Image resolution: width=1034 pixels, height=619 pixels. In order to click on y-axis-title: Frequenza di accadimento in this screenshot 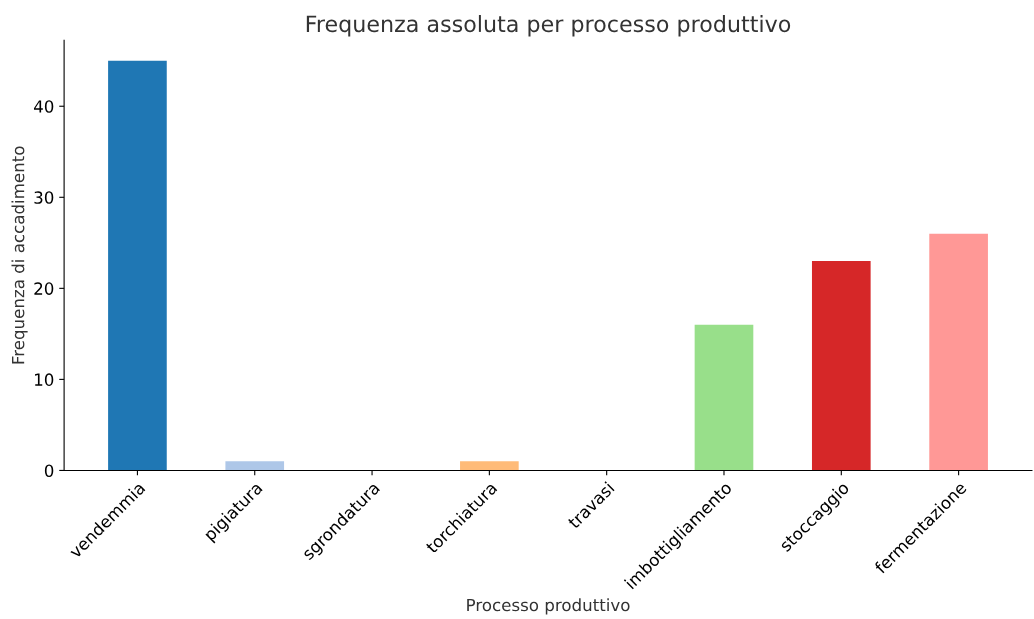, I will do `click(19, 255)`.